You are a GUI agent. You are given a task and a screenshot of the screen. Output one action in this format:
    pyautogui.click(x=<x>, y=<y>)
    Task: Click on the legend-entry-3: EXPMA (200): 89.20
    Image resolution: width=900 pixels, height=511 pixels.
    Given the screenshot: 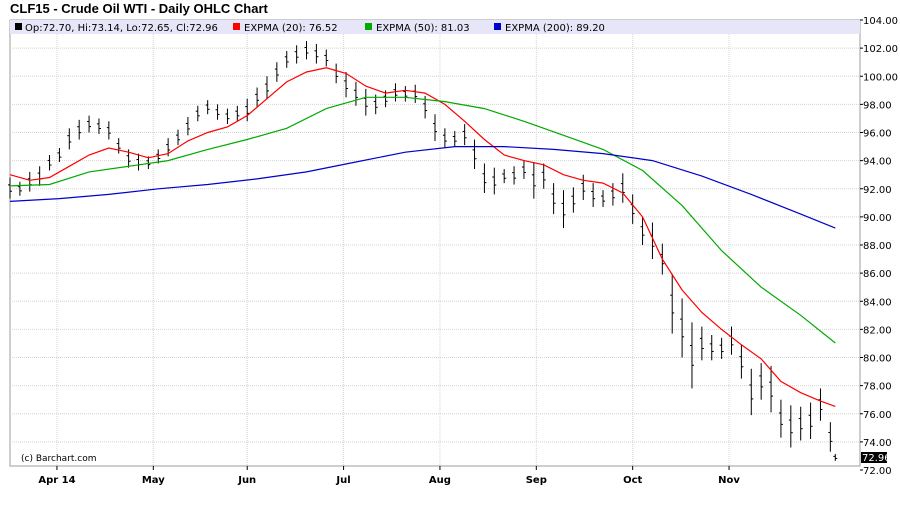 What is the action you would take?
    pyautogui.click(x=555, y=28)
    